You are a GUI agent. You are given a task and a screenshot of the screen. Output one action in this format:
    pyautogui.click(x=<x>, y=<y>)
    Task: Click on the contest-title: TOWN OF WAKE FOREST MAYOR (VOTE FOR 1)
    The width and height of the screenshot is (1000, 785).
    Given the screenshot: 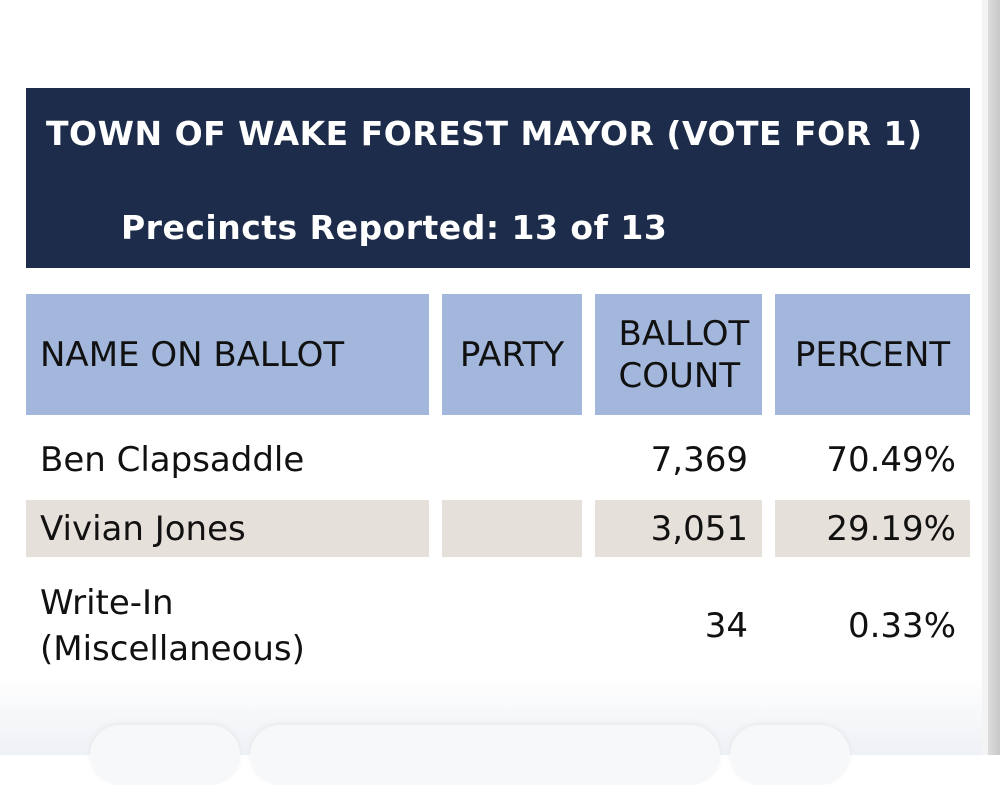 What is the action you would take?
    pyautogui.click(x=484, y=133)
    